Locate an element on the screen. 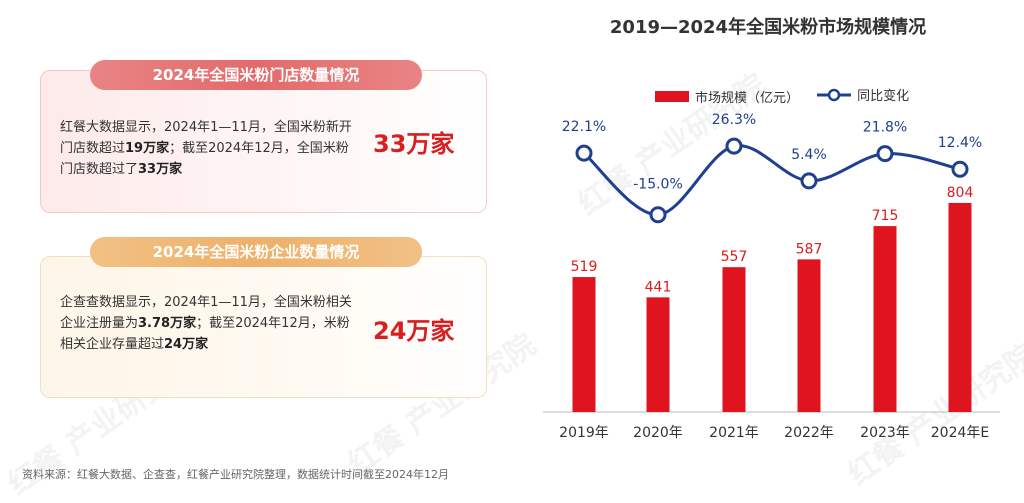 This screenshot has width=1024, height=503. chart-legend: 市场规模（亿元） 同比变化 is located at coordinates (789, 95).